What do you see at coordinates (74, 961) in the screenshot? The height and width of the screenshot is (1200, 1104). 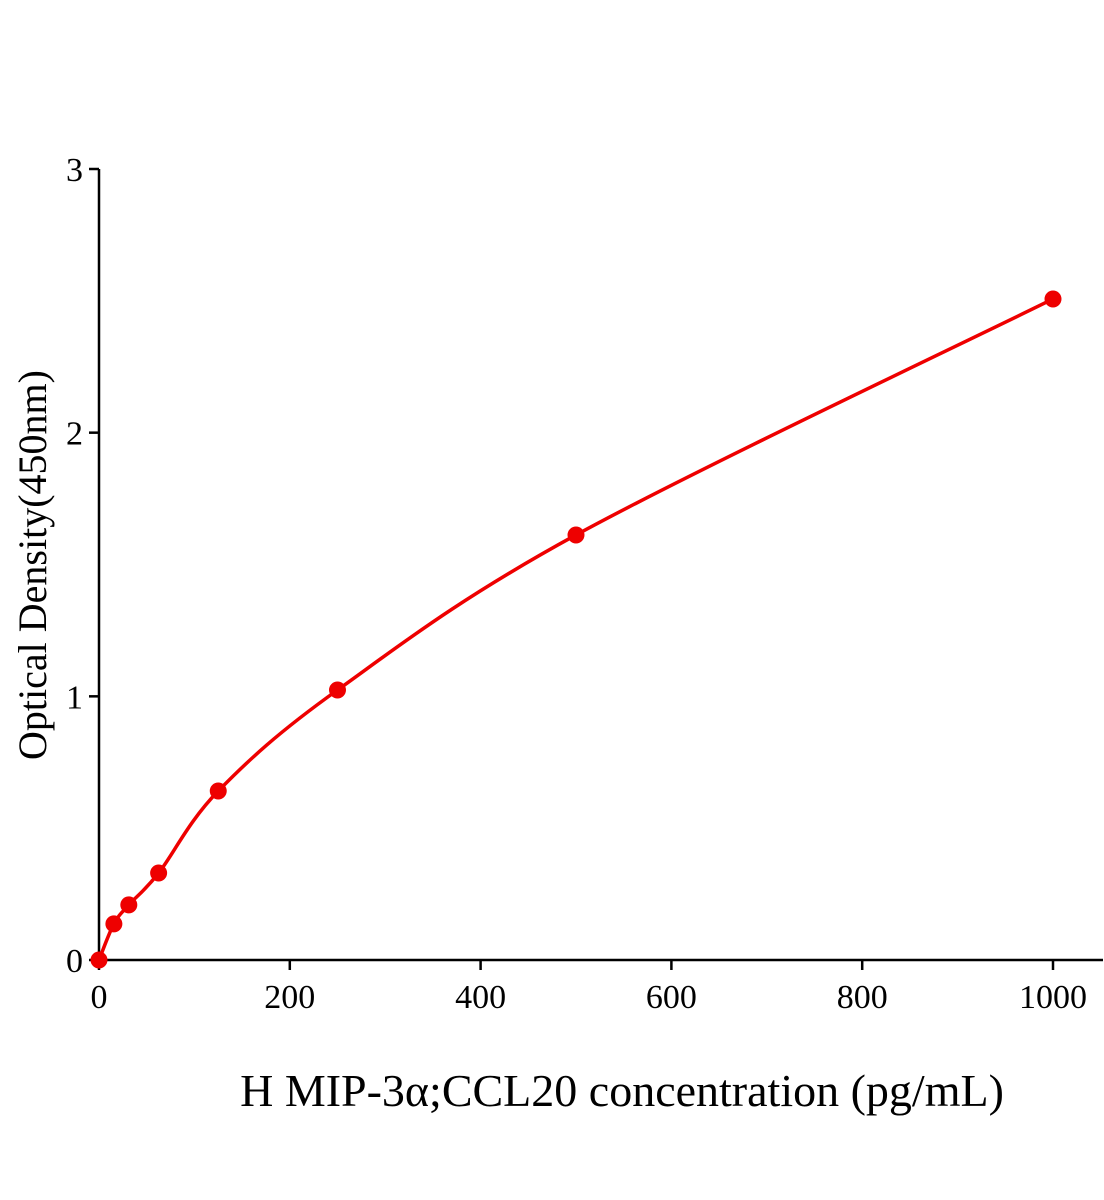 I see `y-tick-label: 0` at bounding box center [74, 961].